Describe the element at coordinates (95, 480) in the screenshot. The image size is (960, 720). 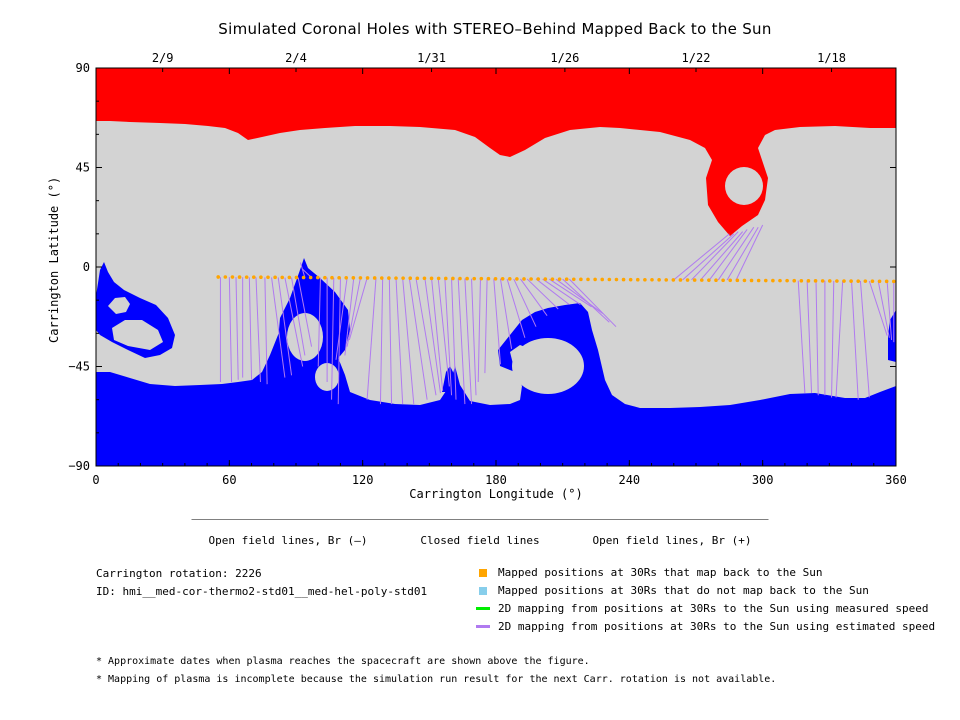
I see `x-tick-label: 0` at that location.